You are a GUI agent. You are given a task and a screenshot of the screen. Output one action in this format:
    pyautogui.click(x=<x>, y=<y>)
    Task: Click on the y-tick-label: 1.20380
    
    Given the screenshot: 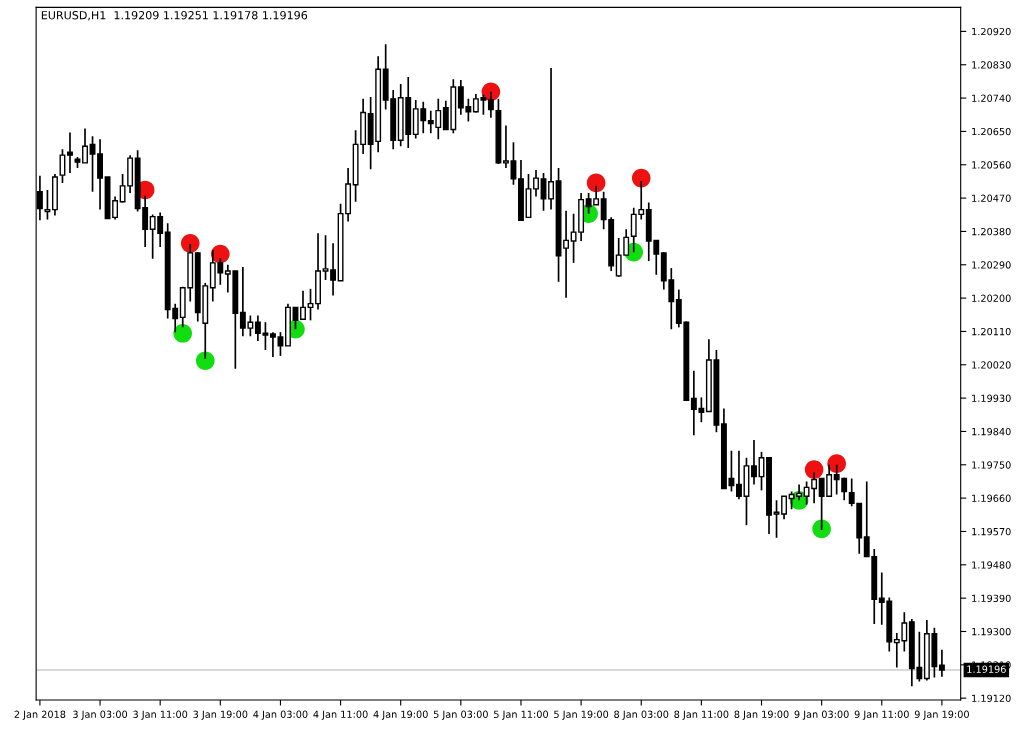 What is the action you would take?
    pyautogui.click(x=991, y=231)
    